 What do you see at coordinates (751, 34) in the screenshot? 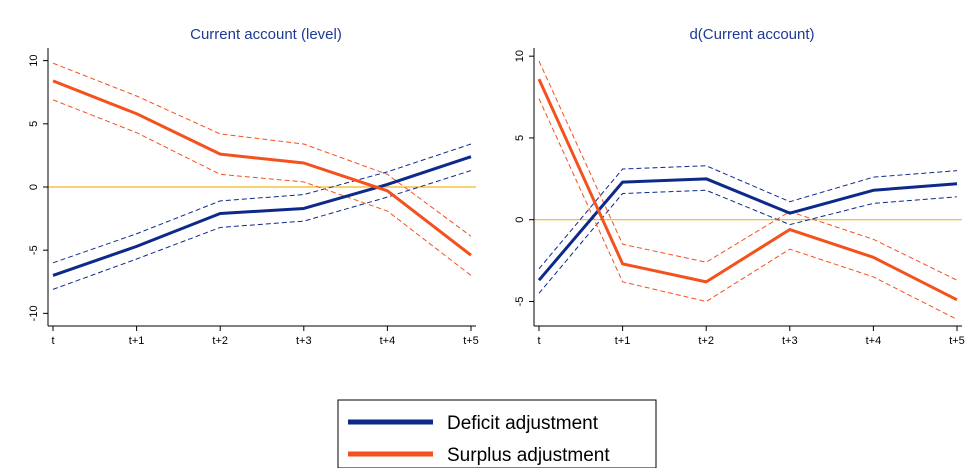
I see `chart-title: d(Current account)` at bounding box center [751, 34].